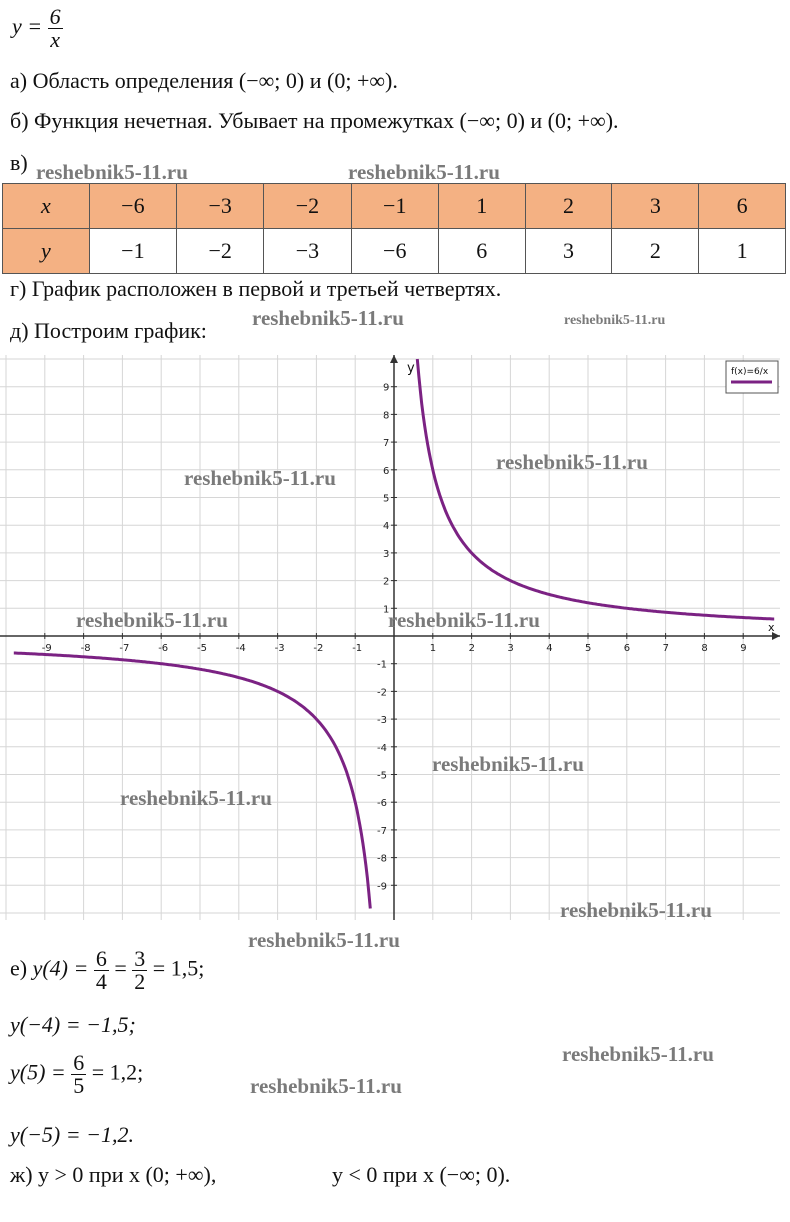 The height and width of the screenshot is (1222, 790). Describe the element at coordinates (46, 251) in the screenshot. I see `table-y-label: y` at that location.